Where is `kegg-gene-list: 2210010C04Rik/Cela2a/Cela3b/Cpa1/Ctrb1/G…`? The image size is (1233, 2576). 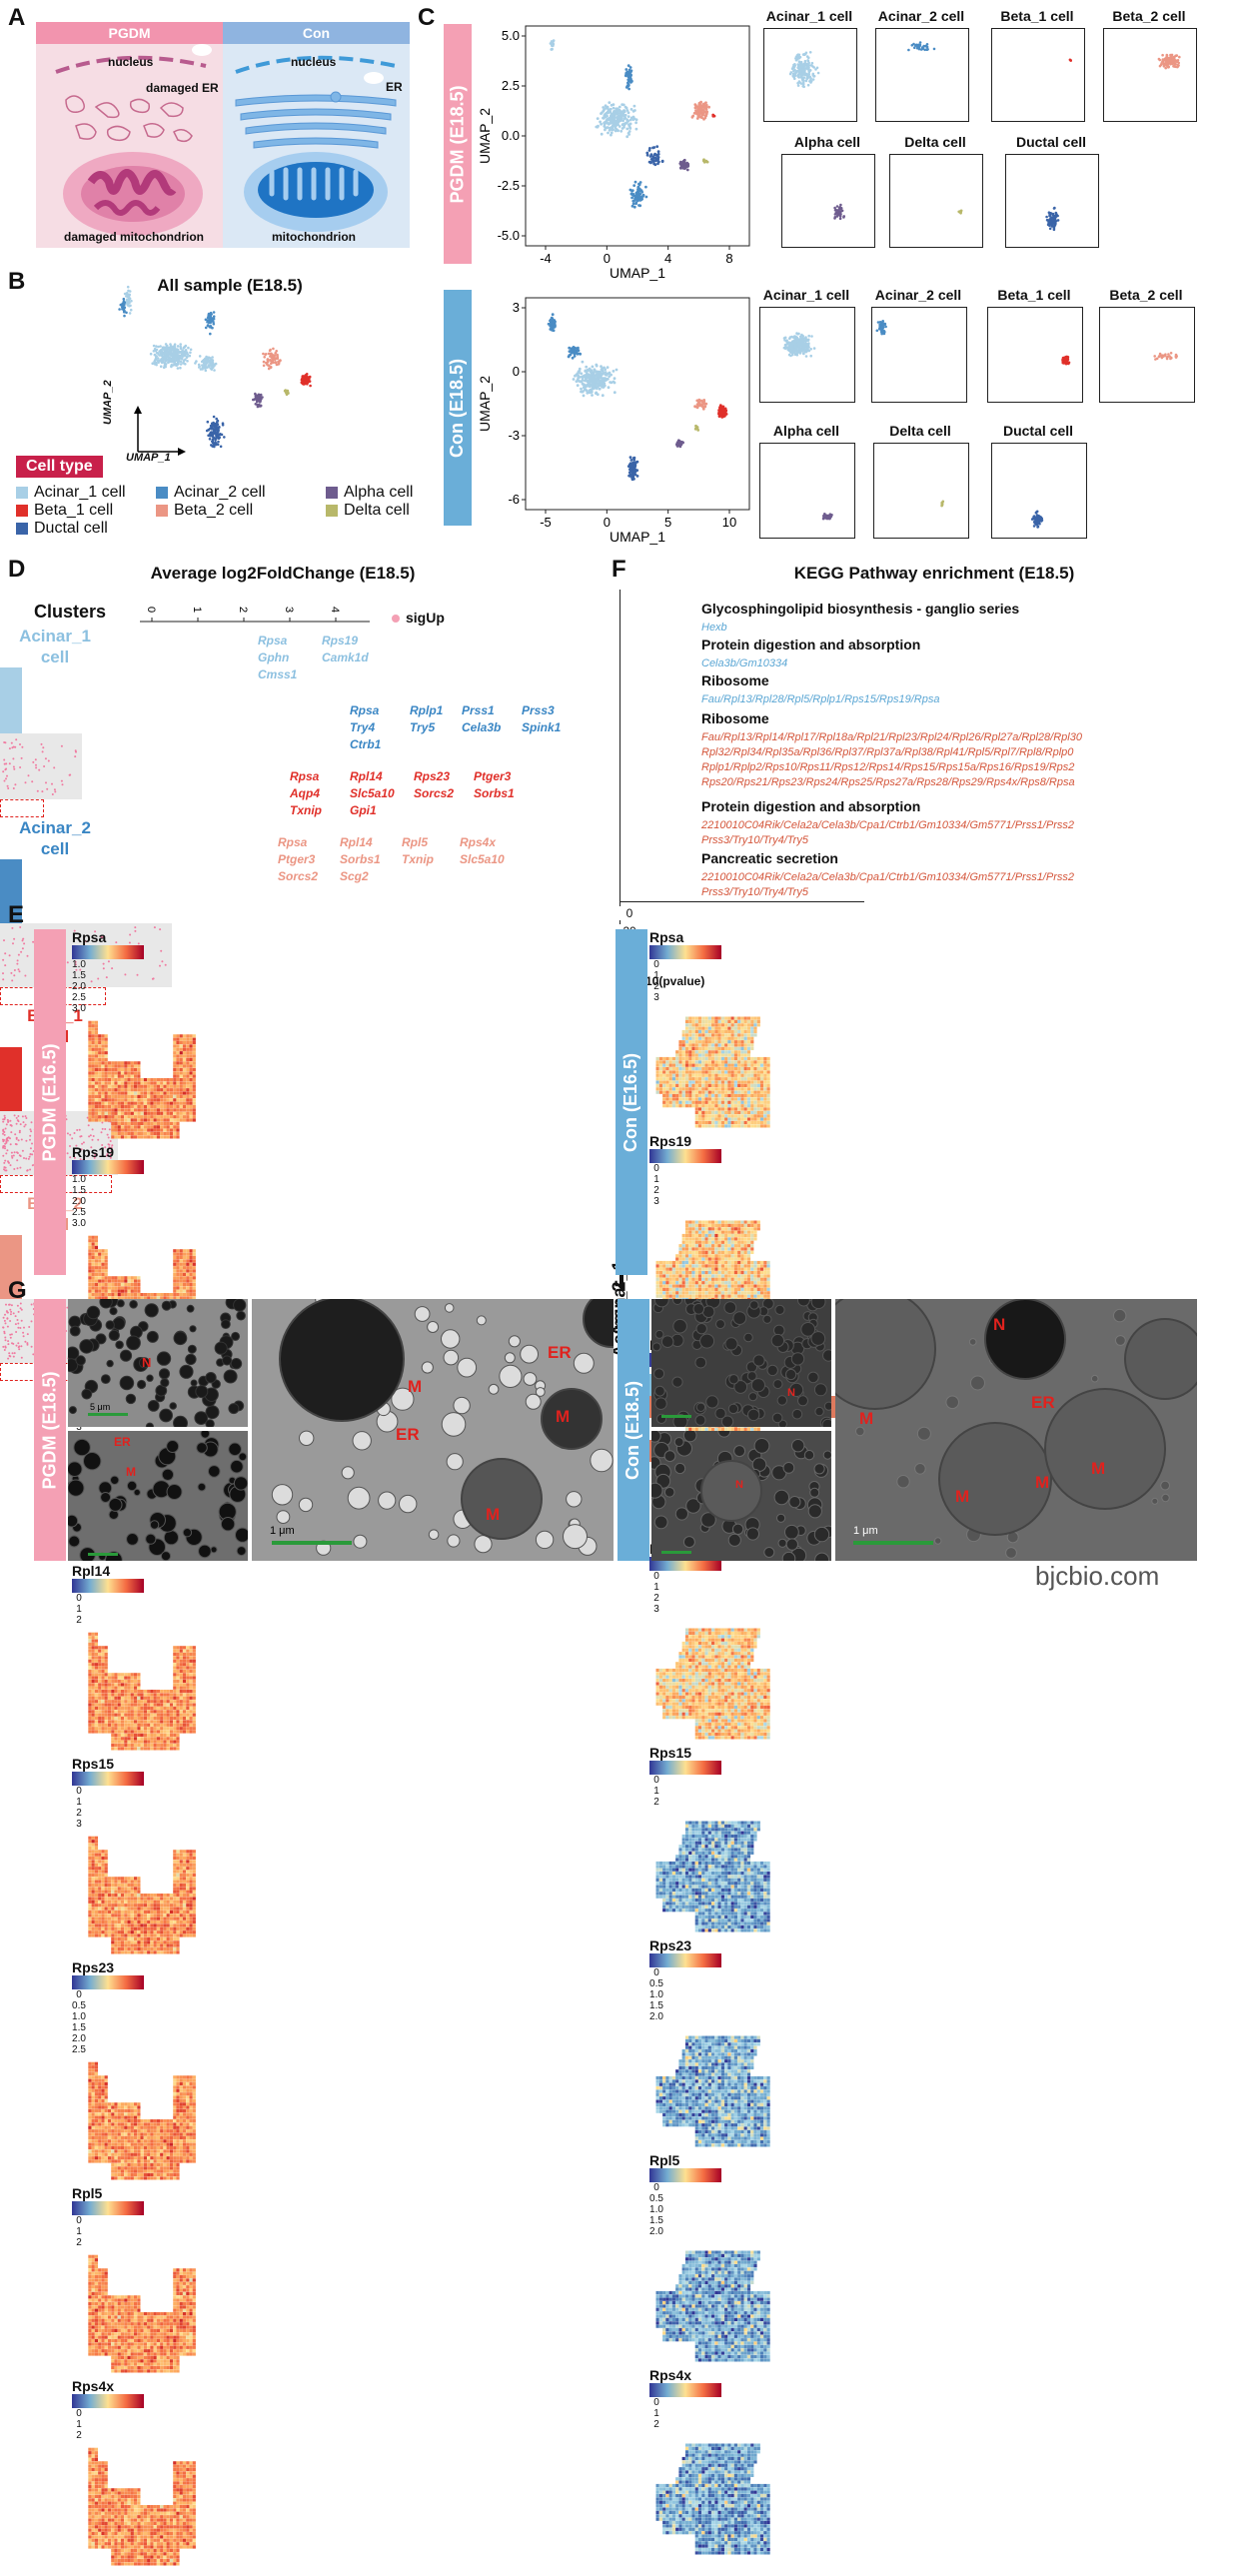
kegg-gene-list: 2210010C04Rik/Cela2a/Cela3b/Cpa1/Ctrb1/G… is located at coordinates (887, 825).